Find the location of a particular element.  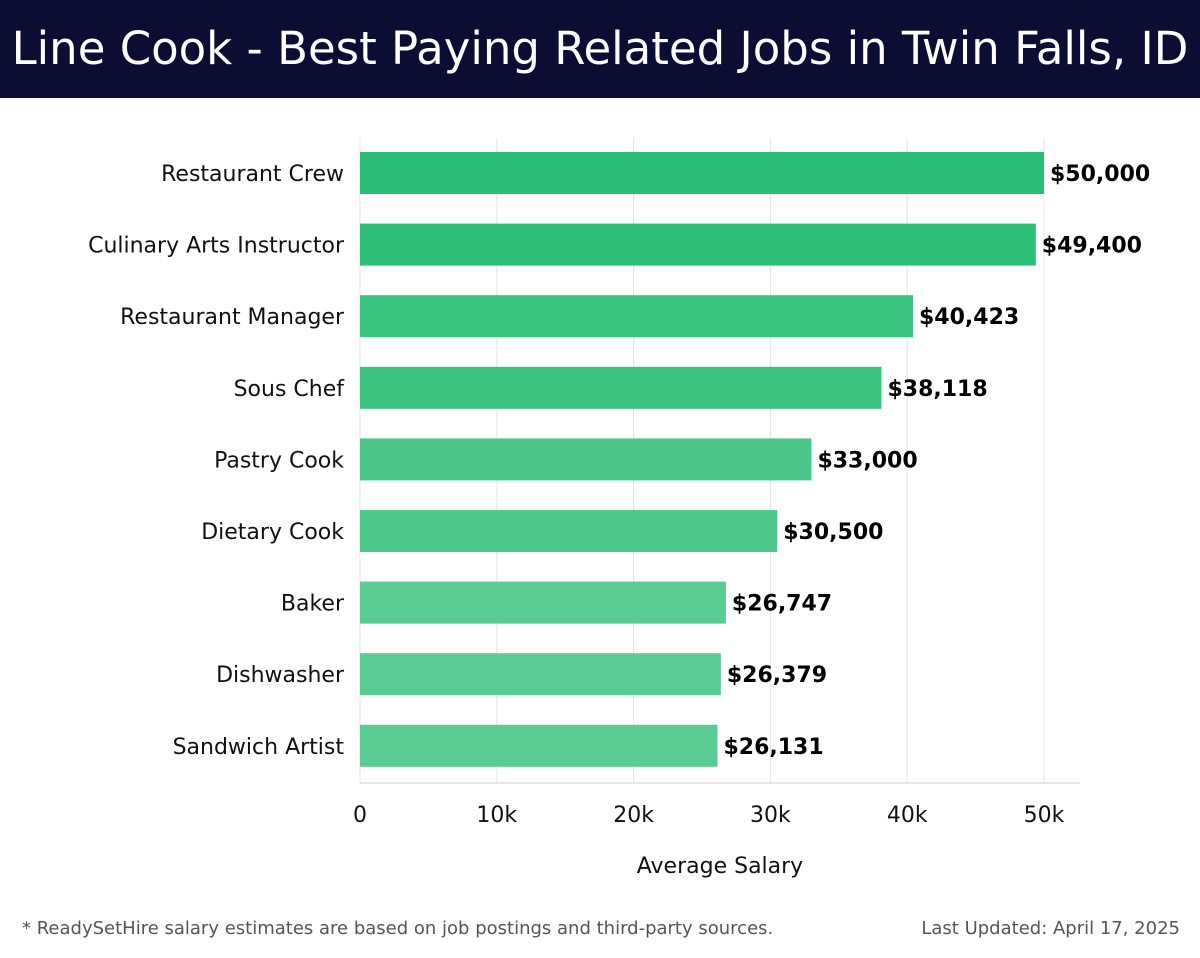

x-tick-label-2: 20k is located at coordinates (633, 815).